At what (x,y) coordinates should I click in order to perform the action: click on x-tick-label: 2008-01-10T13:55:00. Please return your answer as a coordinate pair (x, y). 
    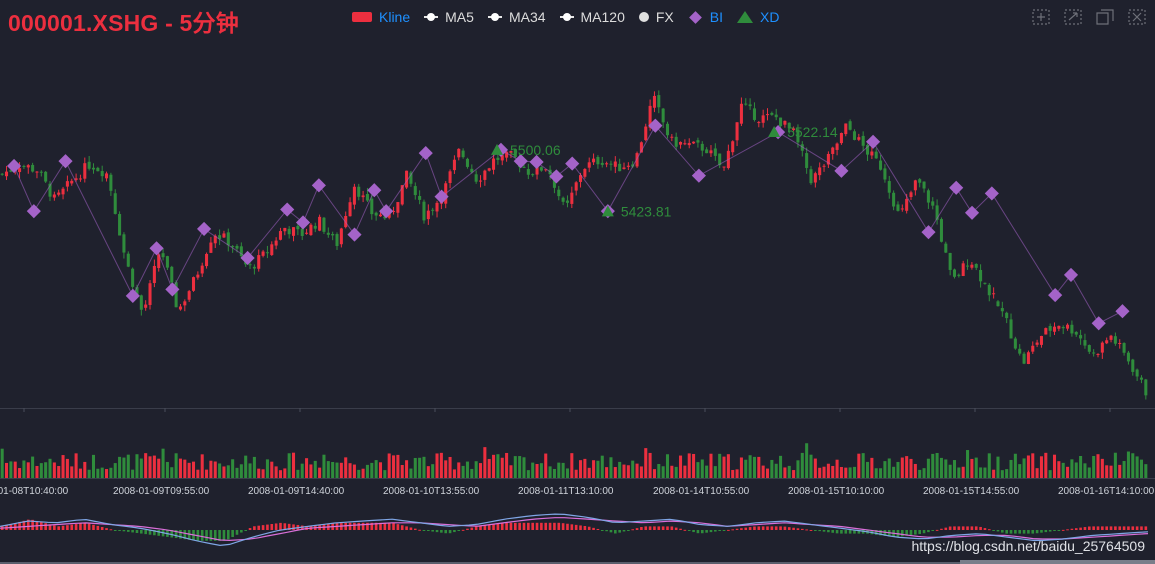
    Looking at the image, I should click on (431, 491).